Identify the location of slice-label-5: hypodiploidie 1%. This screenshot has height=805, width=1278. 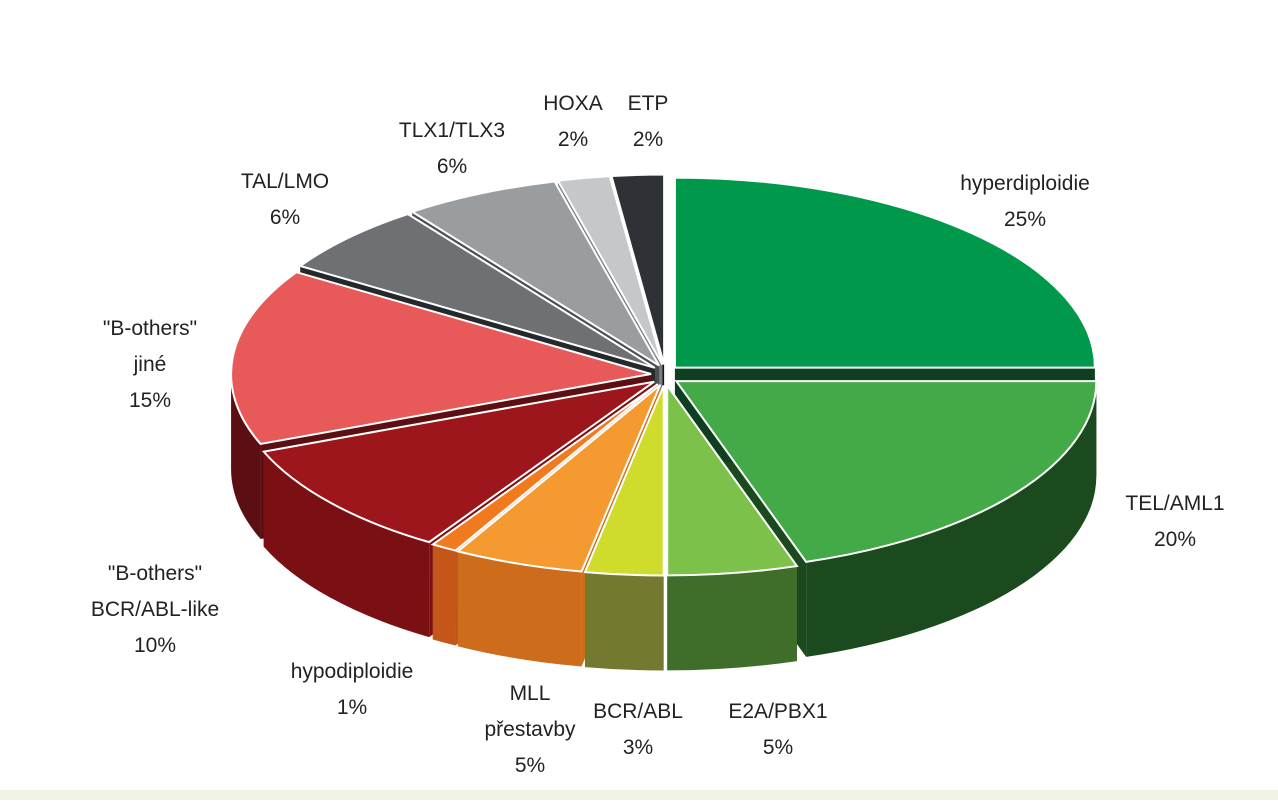
(352, 689).